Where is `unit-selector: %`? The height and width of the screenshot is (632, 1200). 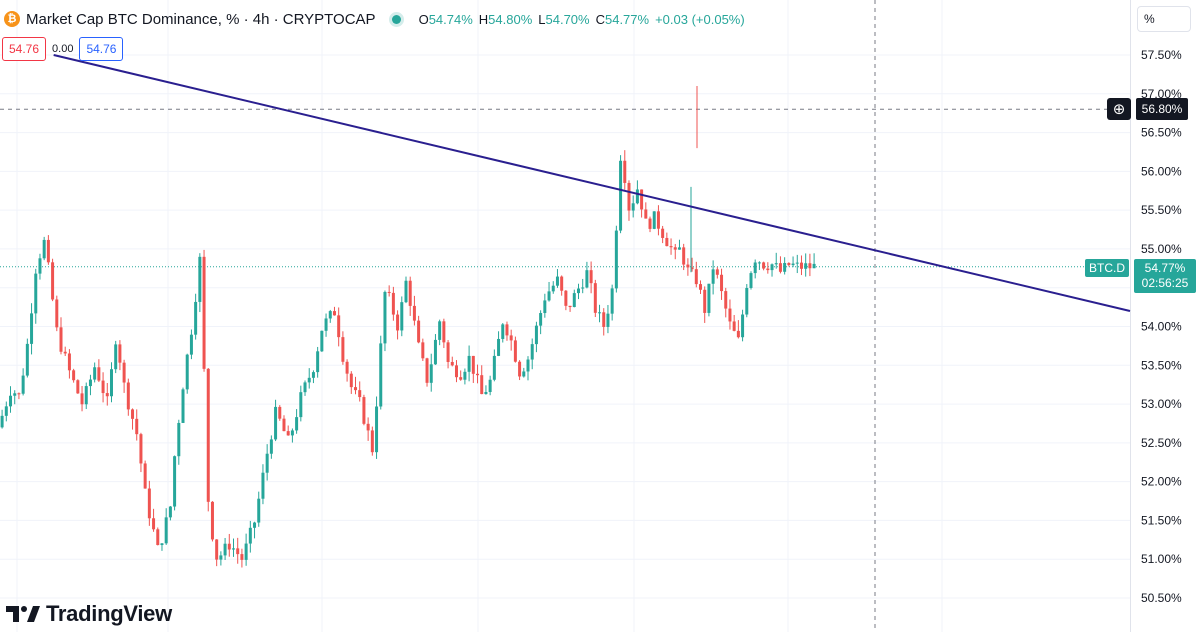 unit-selector: % is located at coordinates (1164, 19).